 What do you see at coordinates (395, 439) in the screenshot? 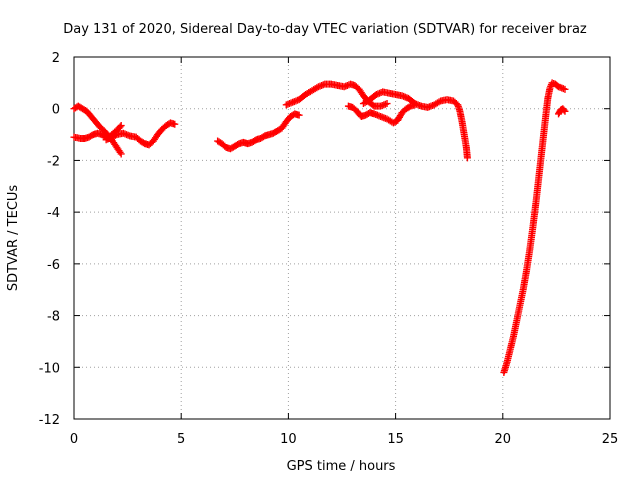
I see `x-tick-label: 15` at bounding box center [395, 439].